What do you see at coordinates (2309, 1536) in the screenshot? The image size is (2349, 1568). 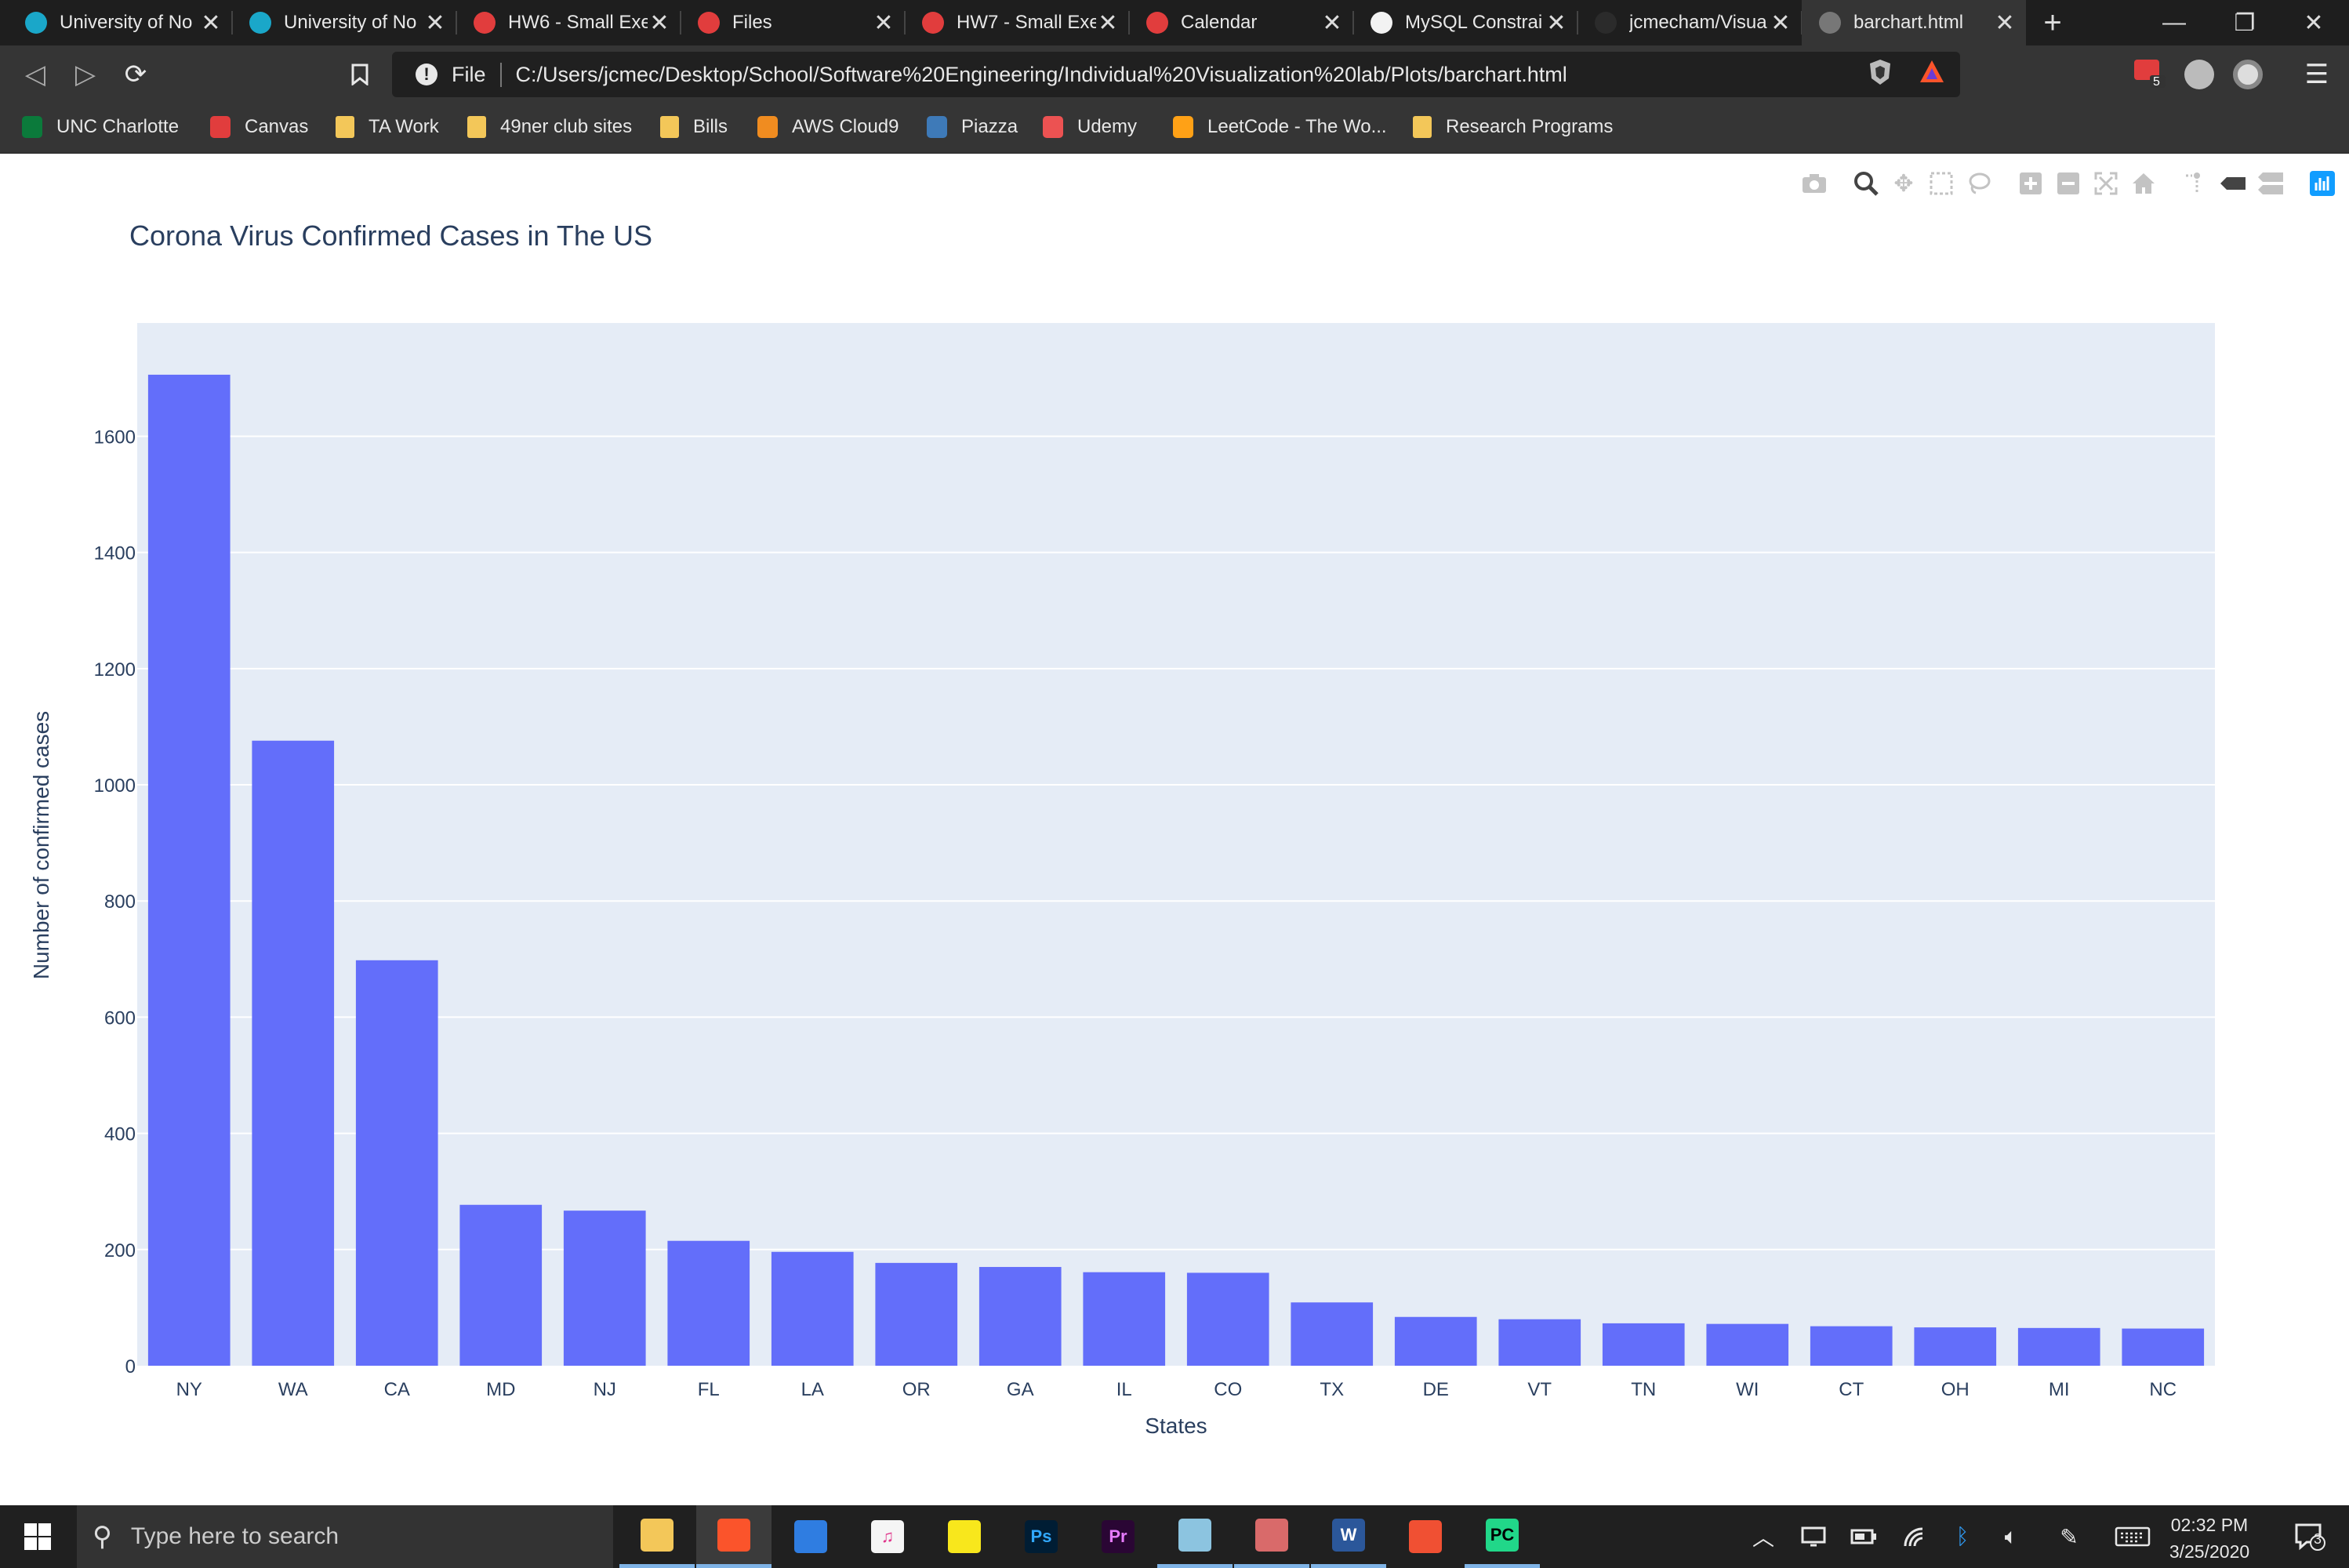 I see `action-center-button: 3` at bounding box center [2309, 1536].